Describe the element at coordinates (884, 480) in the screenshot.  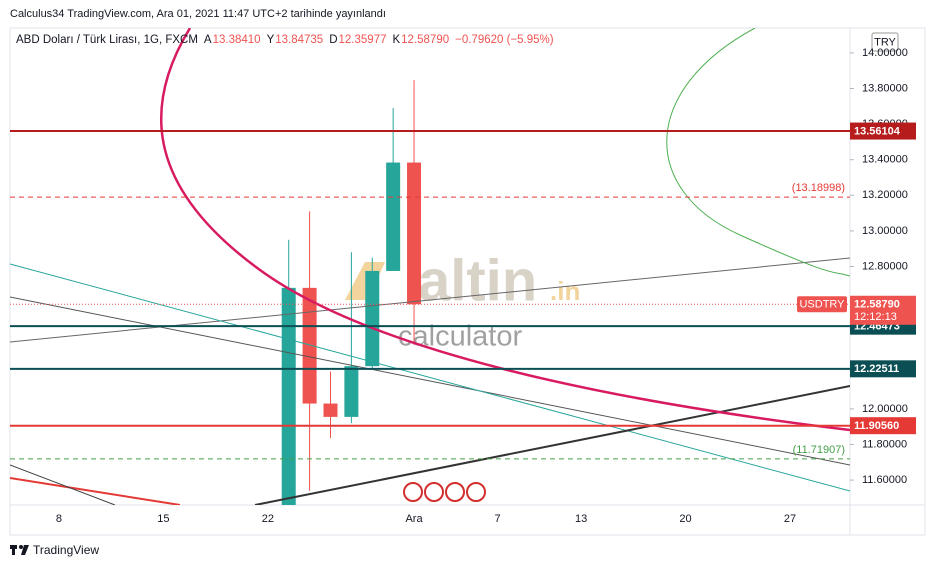
I see `y-tick-label: 11.60000` at that location.